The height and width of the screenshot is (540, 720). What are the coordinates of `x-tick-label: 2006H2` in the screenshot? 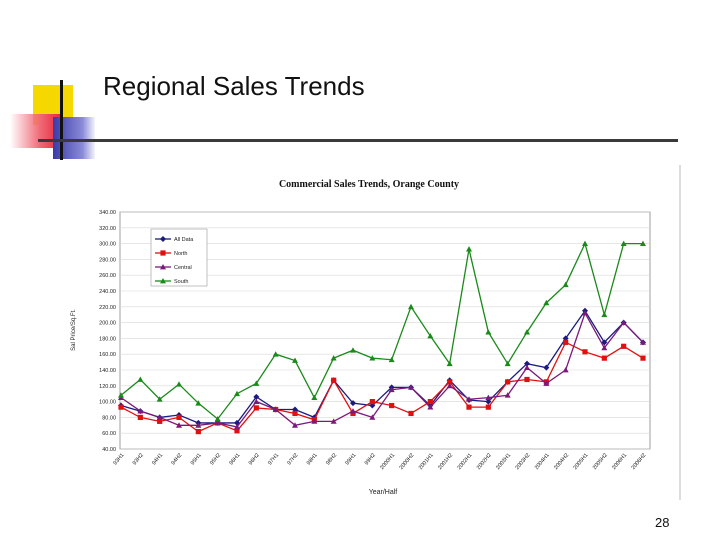 It's located at (639, 461).